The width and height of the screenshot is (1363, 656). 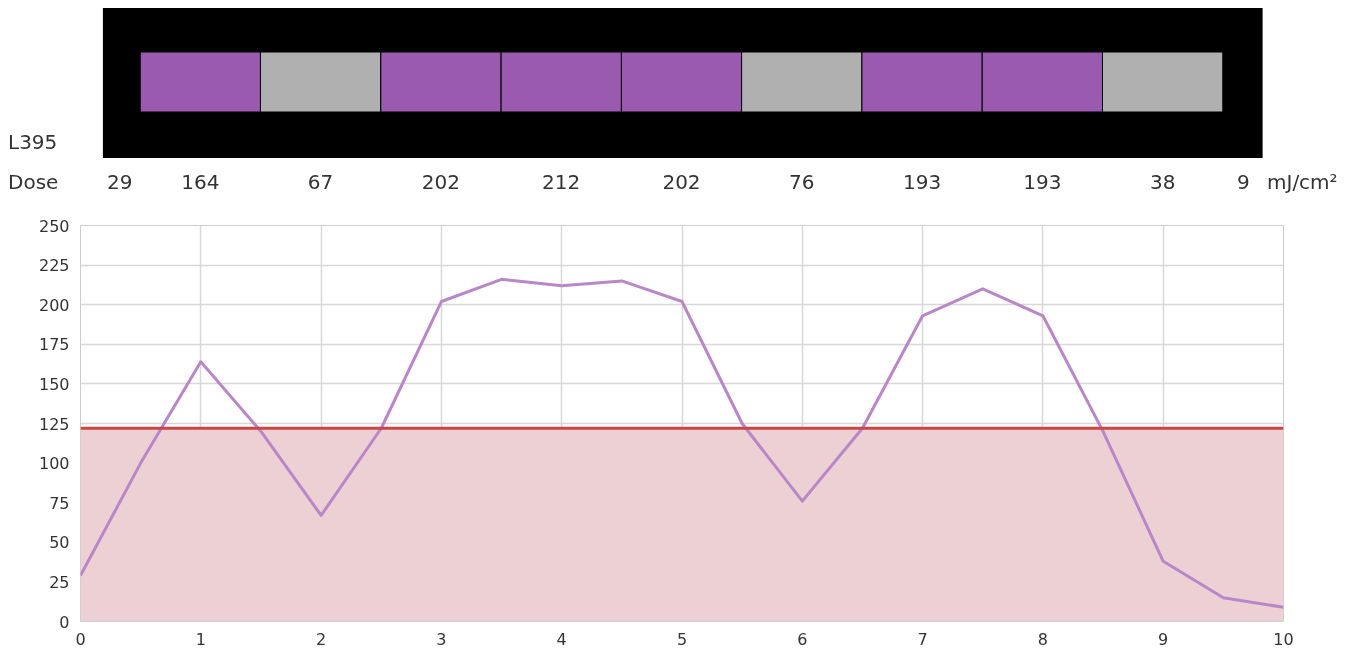 I want to click on x-tick-label: 5, so click(x=682, y=639).